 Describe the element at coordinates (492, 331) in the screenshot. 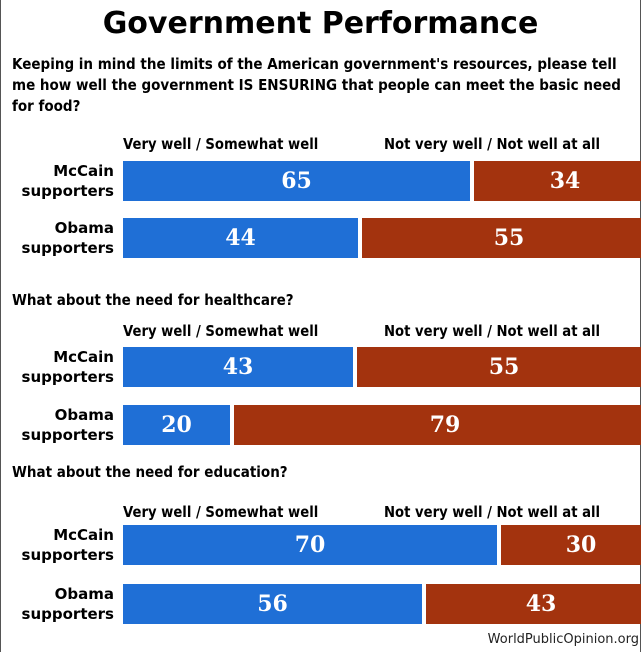

I see `legend-negative-healthcare: Not very well / Not well at all` at that location.